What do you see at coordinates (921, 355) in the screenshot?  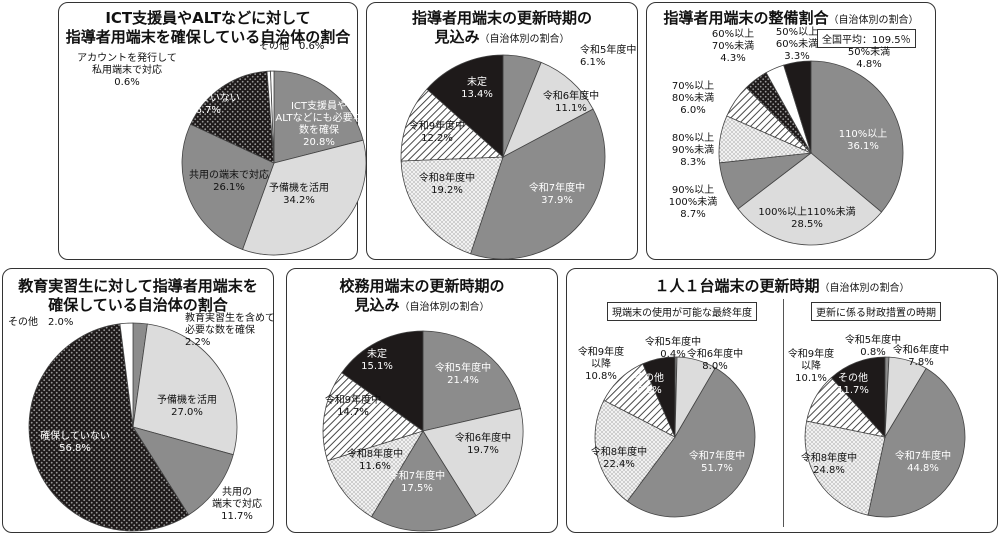 I see `slice-label: 令和6年度中 7.8%` at bounding box center [921, 355].